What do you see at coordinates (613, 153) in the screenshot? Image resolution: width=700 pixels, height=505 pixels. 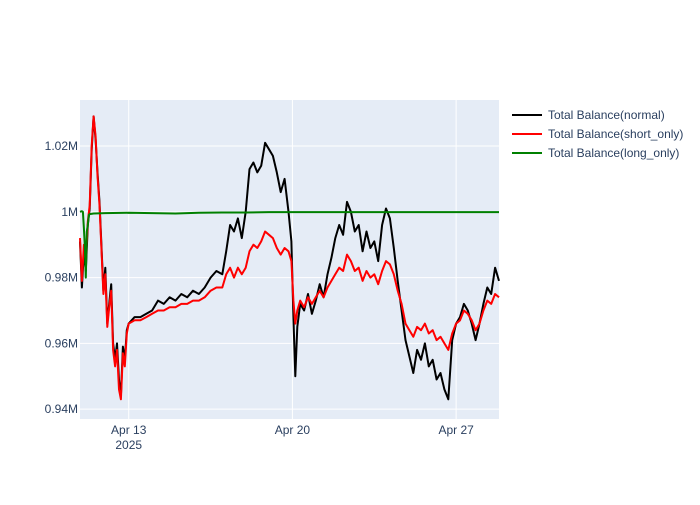 I see `legend-label: Total Balance(long_only)` at bounding box center [613, 153].